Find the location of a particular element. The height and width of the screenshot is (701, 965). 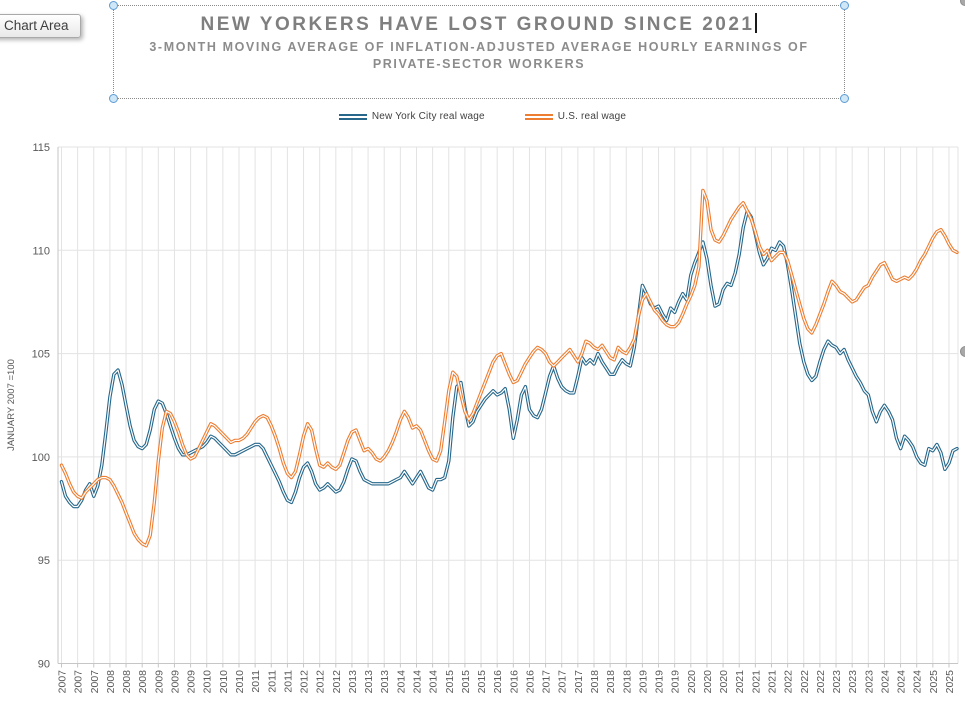

selection-handle-top-left is located at coordinates (113, 5).